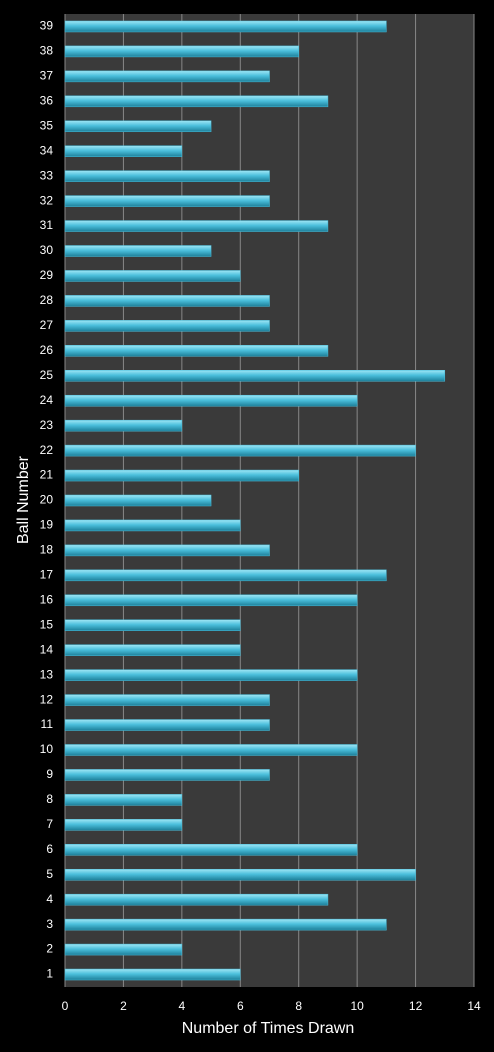 This screenshot has width=494, height=1052. Describe the element at coordinates (298, 1006) in the screenshot. I see `x-tick-label: 8` at that location.